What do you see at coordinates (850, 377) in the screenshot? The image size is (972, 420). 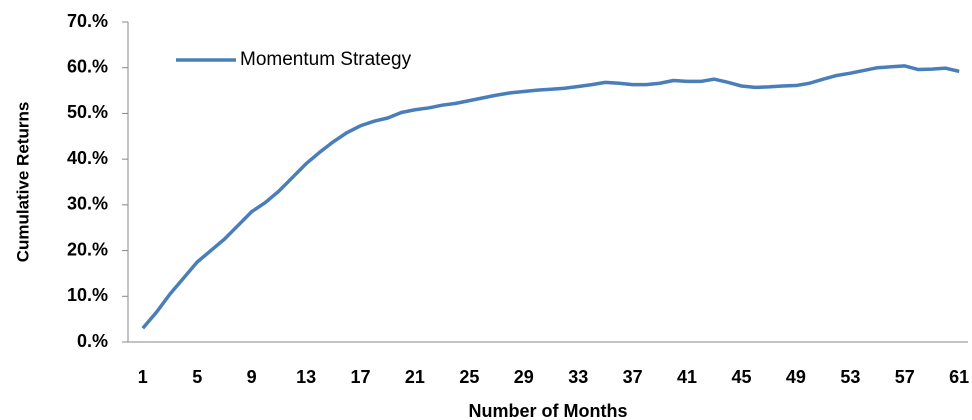 I see `x-tick-label: 53` at bounding box center [850, 377].